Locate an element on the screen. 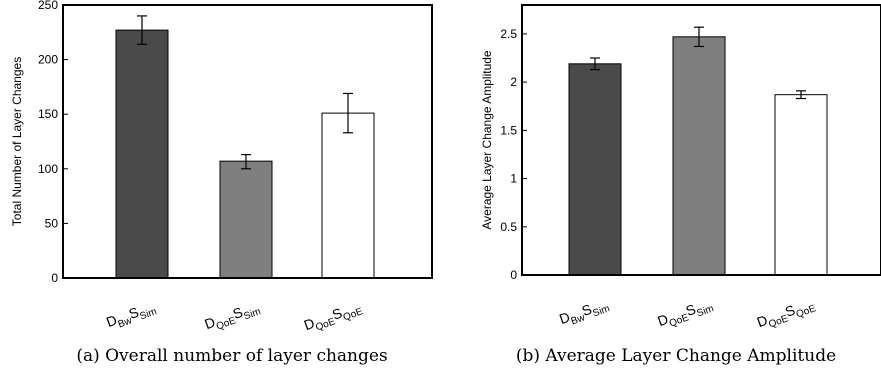 The height and width of the screenshot is (370, 881). caption-b: (b) Average Layer Change Amplitude is located at coordinates (676, 356).